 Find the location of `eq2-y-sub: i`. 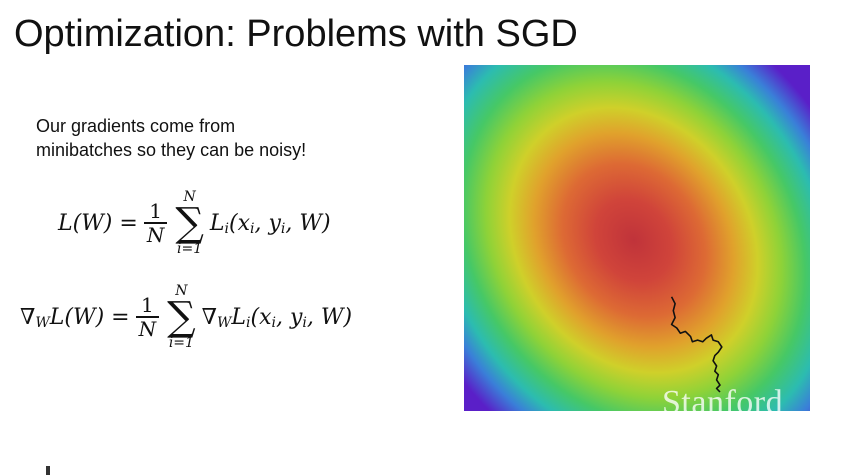

eq2-y-sub: i is located at coordinates (304, 323).